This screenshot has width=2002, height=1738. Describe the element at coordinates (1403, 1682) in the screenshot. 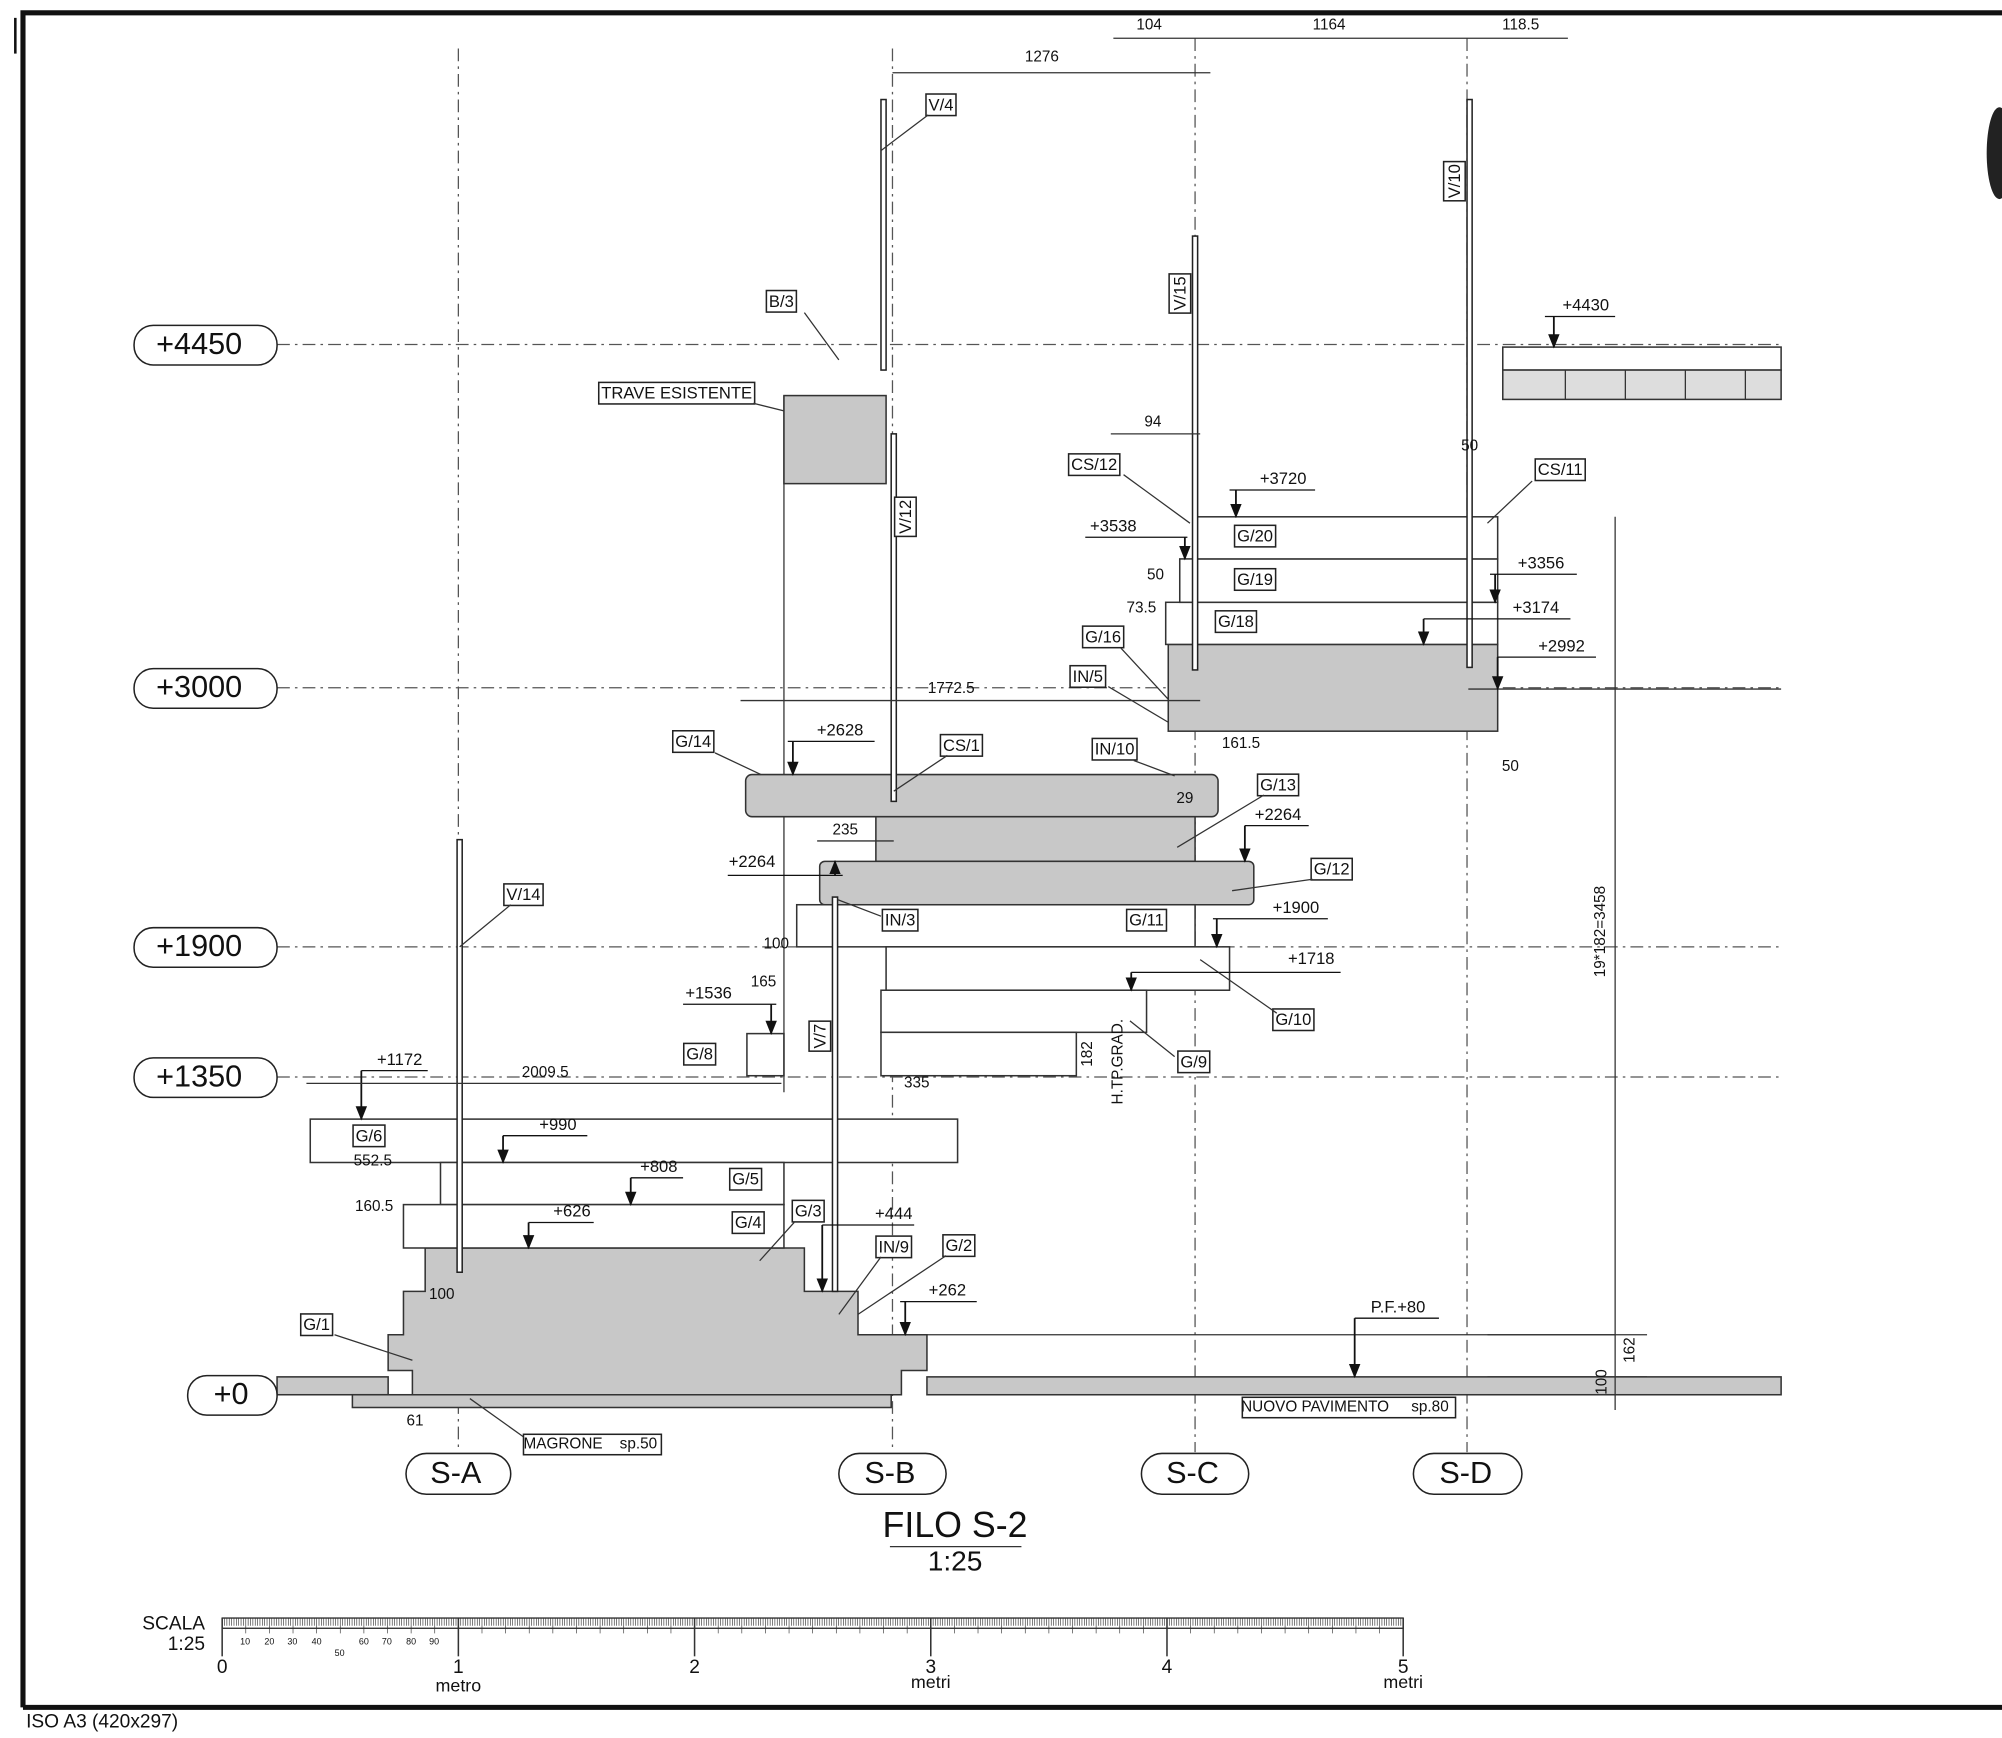

I see `scale-bar-unit: metri` at that location.